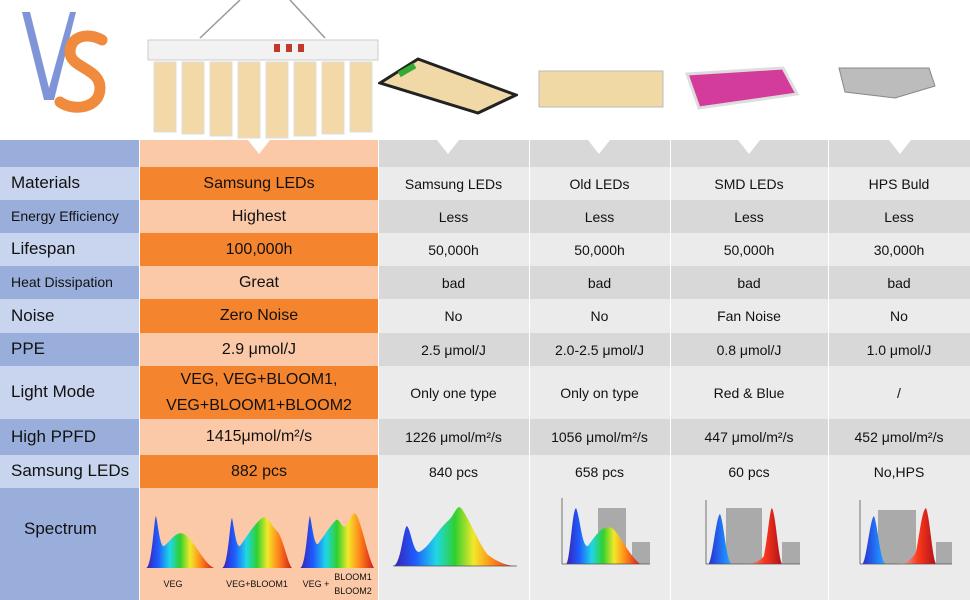  What do you see at coordinates (749, 183) in the screenshot?
I see `competitor-3-materials: SMD LEDs` at bounding box center [749, 183].